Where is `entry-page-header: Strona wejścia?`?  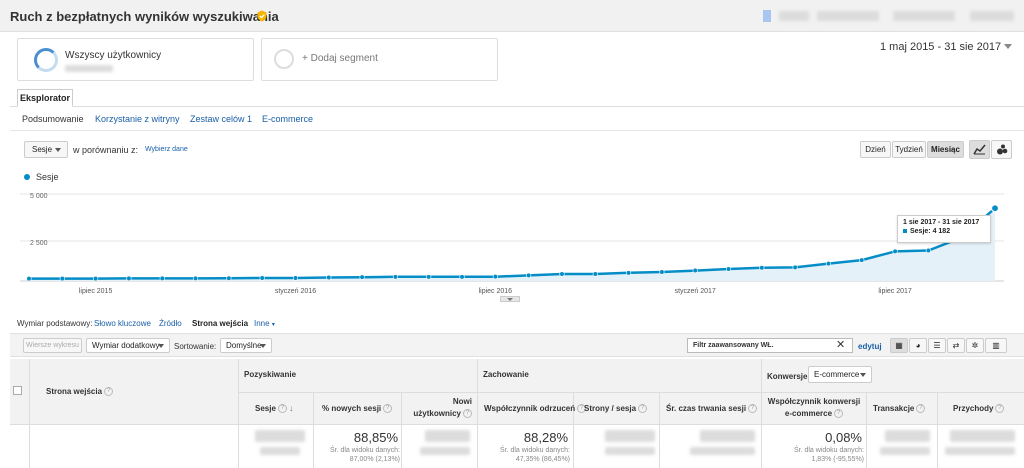 entry-page-header: Strona wejścia? is located at coordinates (80, 392).